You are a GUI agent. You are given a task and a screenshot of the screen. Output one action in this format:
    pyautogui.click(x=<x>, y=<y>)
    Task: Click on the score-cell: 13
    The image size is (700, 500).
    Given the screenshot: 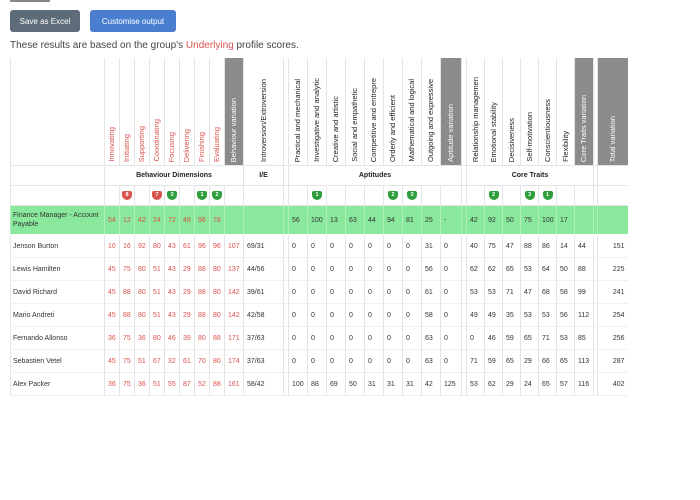 What is the action you would take?
    pyautogui.click(x=336, y=220)
    